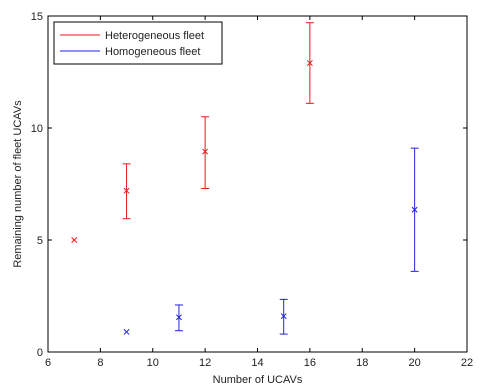 This screenshot has width=480, height=386. Describe the element at coordinates (40, 241) in the screenshot. I see `y-tick-label: 5` at that location.